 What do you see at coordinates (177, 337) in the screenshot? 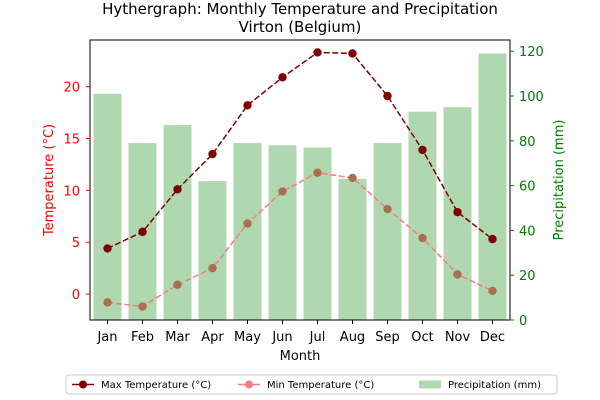
I see `x-tick-label-mar: Mar` at bounding box center [177, 337].